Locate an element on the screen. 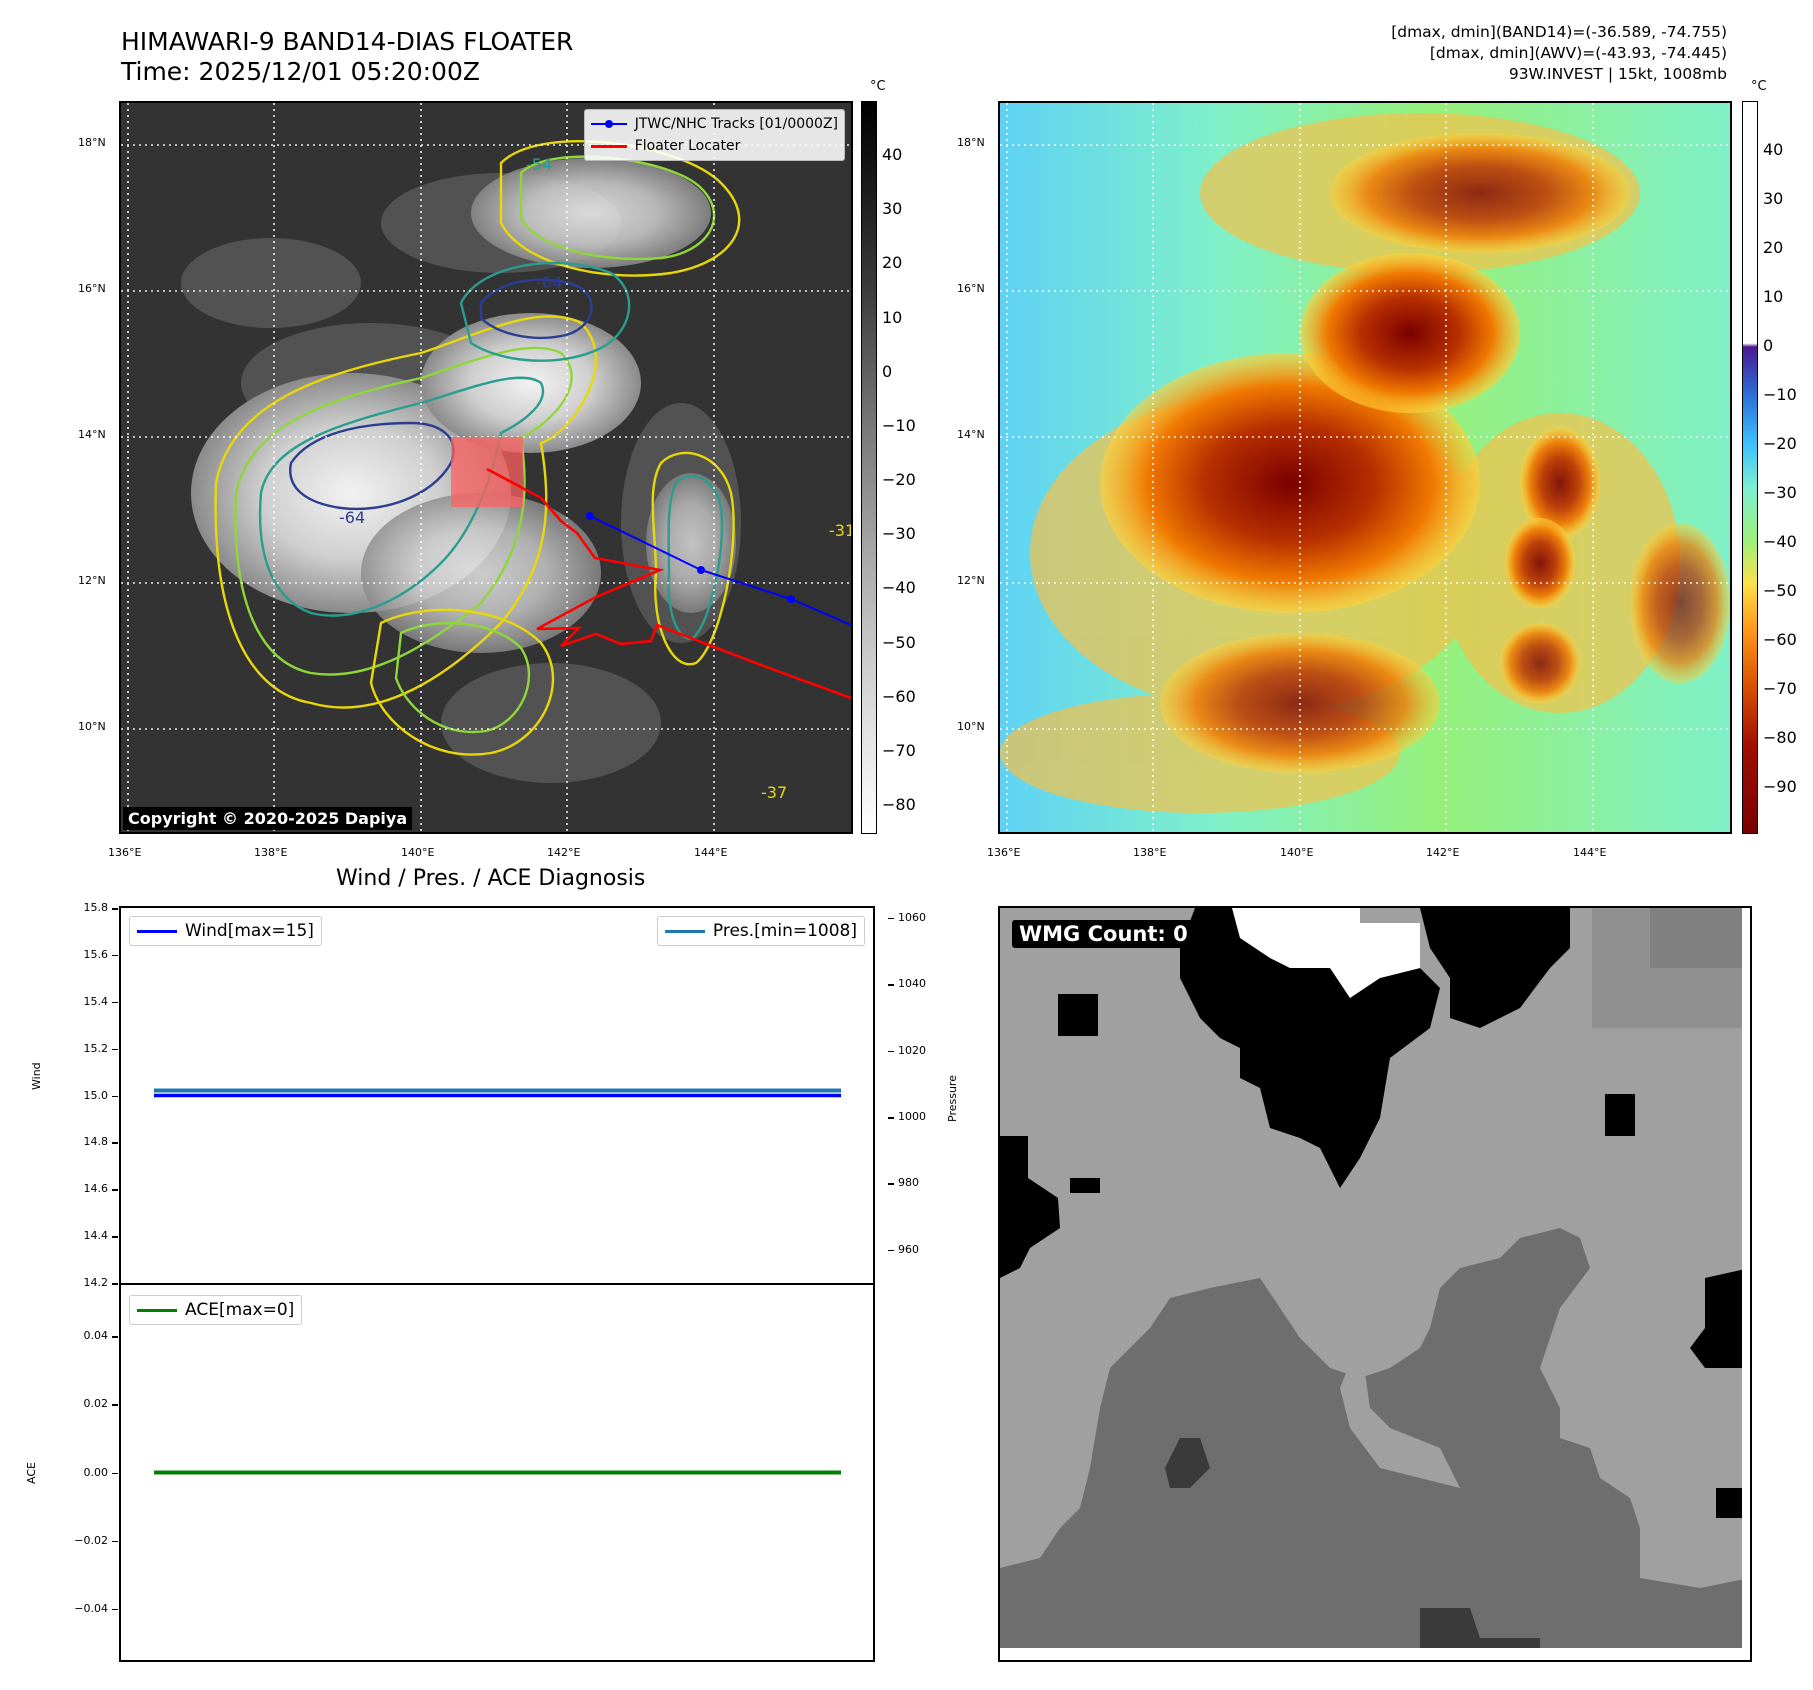  lon-tick: 136°E is located at coordinates (1004, 852).